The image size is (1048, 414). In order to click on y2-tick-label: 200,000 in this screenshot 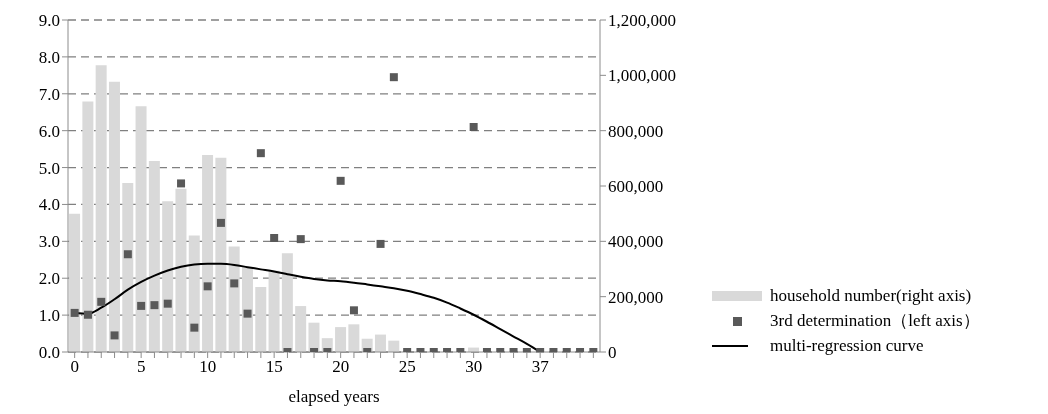, I will do `click(636, 297)`.